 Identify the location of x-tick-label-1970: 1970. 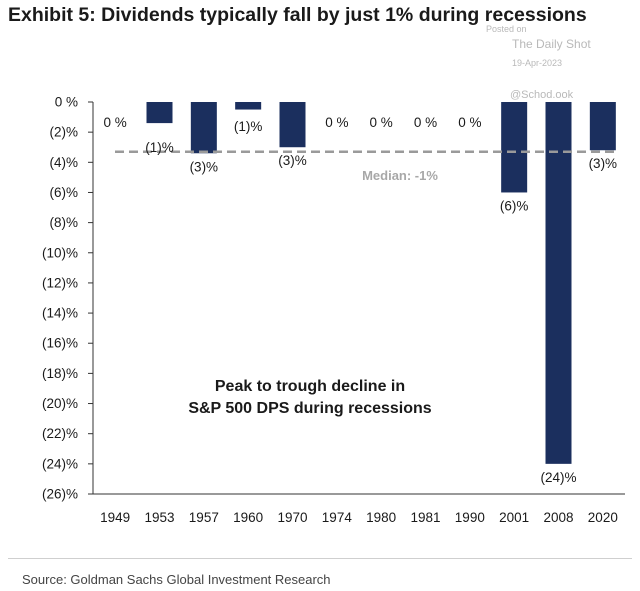
(292, 517).